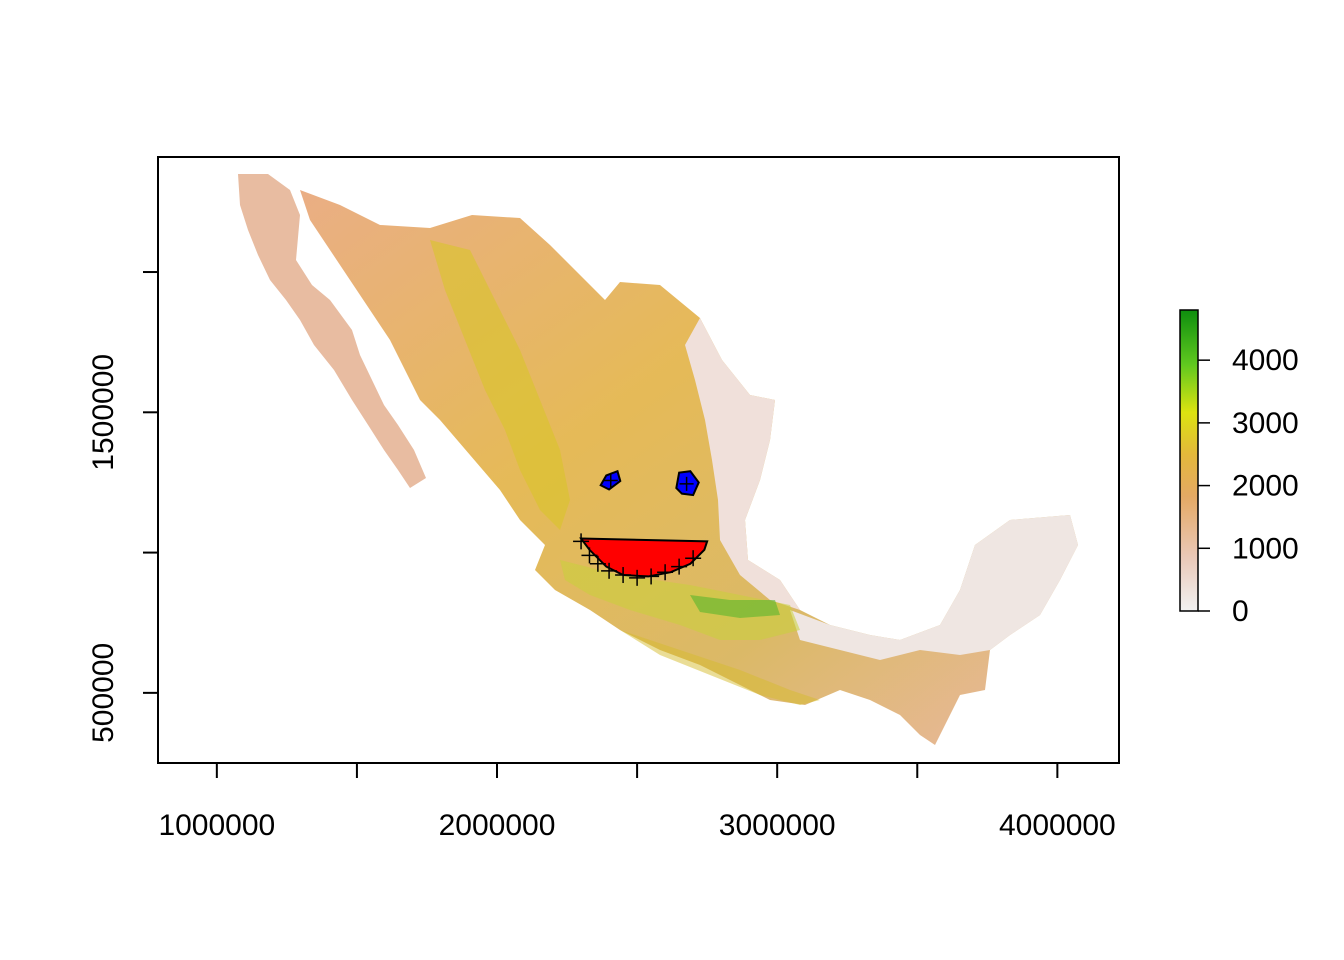  Describe the element at coordinates (1265, 360) in the screenshot. I see `legend-tick-label: 4000` at that location.